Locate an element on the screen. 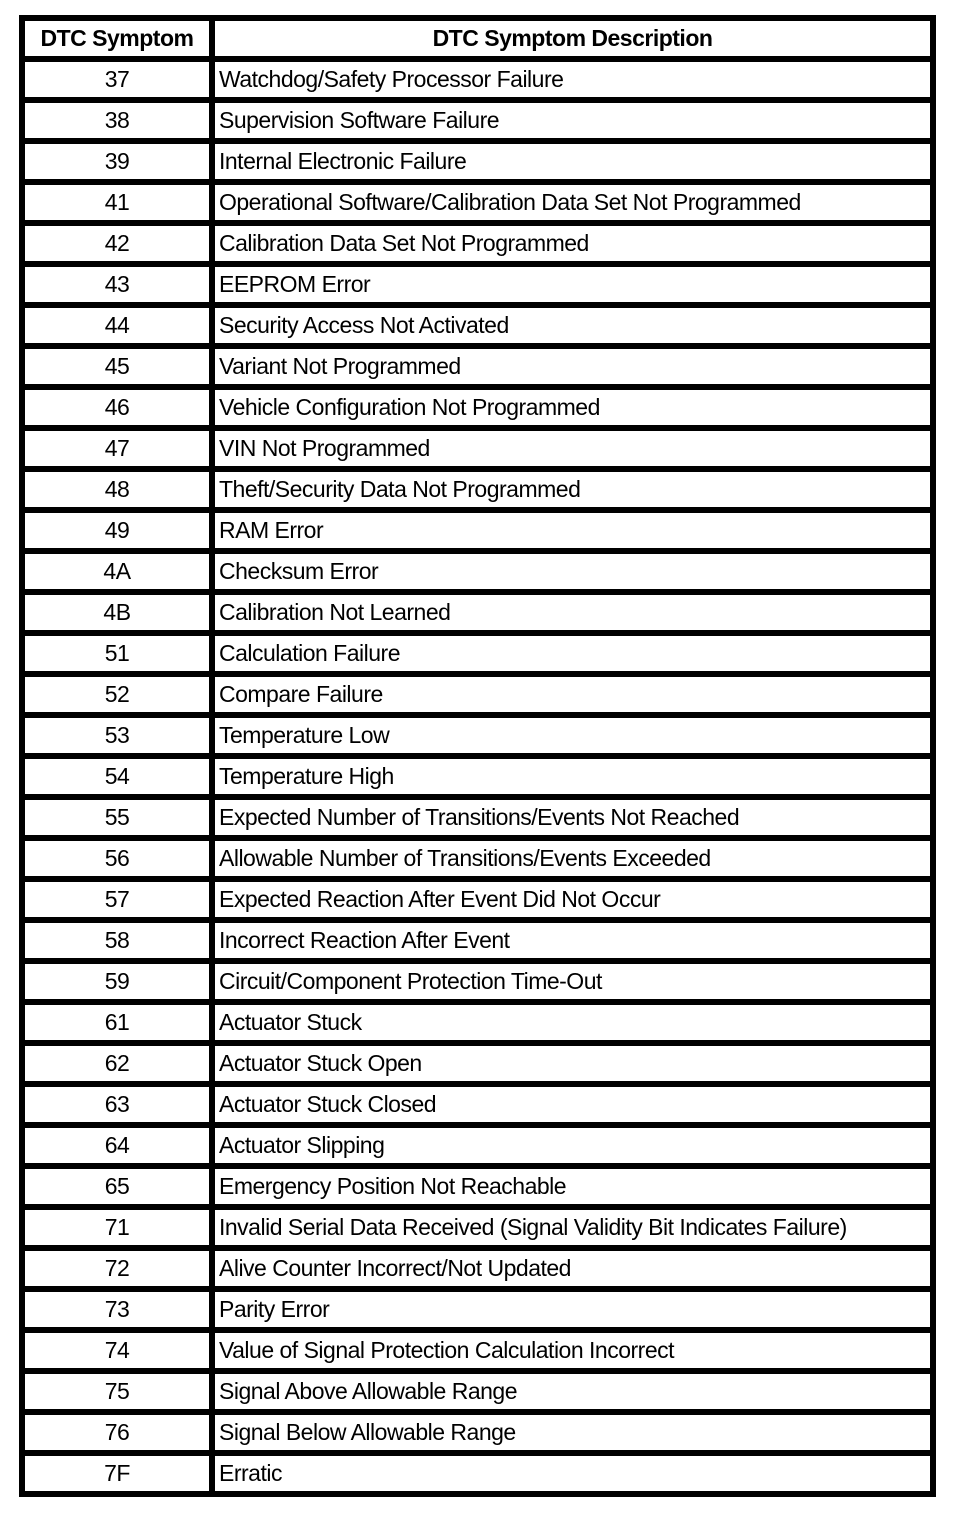  table-row: 45 Variant Not Programmed is located at coordinates (477, 366).